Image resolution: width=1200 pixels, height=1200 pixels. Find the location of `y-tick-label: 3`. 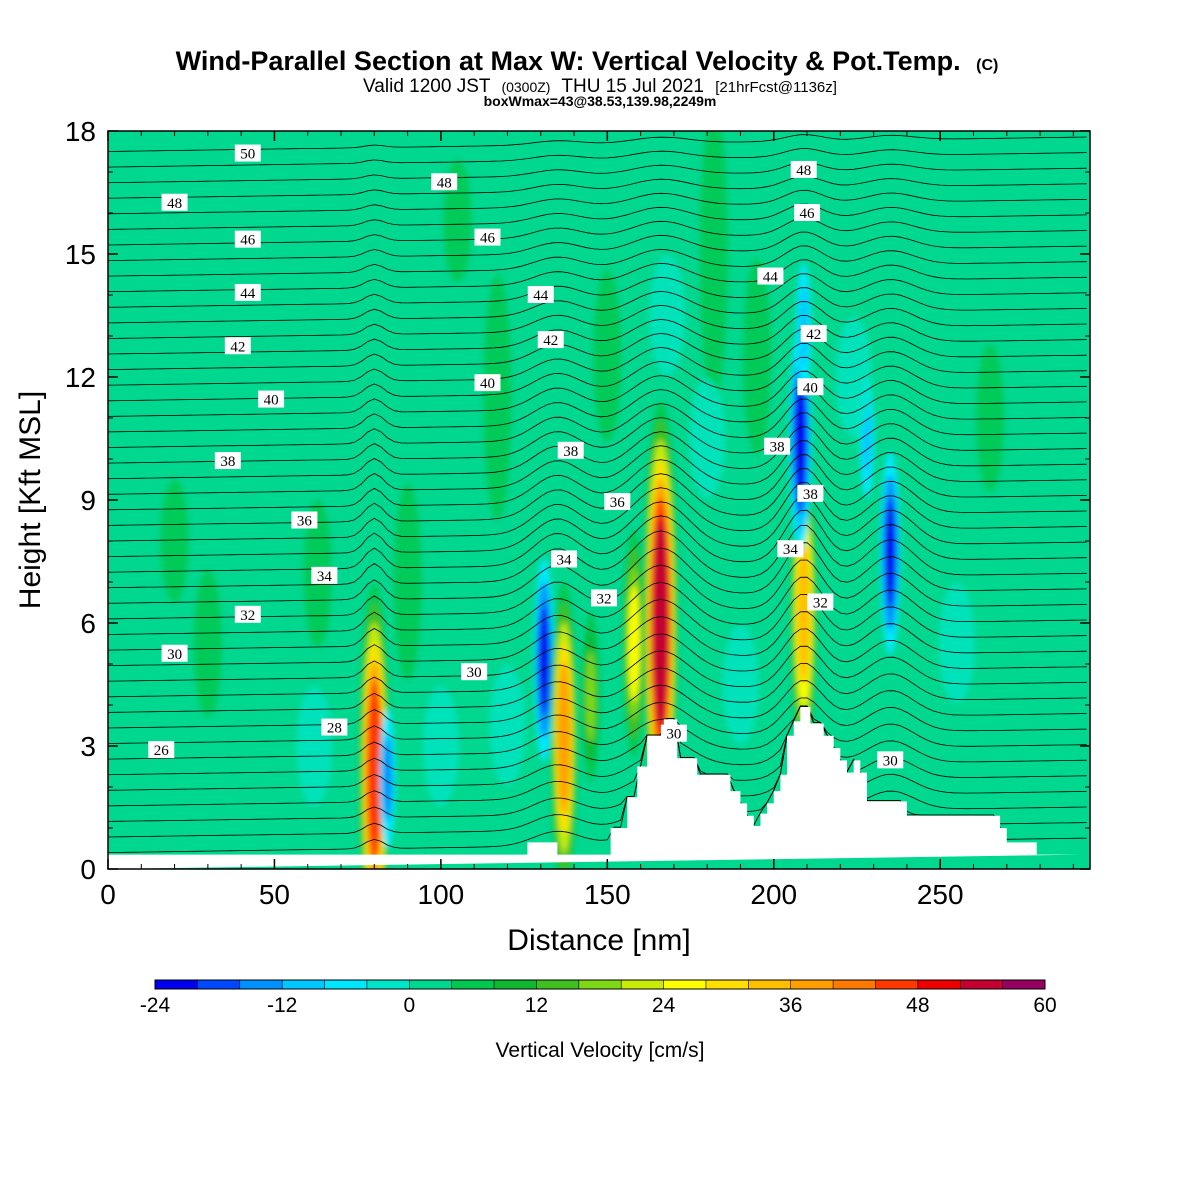

y-tick-label: 3 is located at coordinates (88, 746).